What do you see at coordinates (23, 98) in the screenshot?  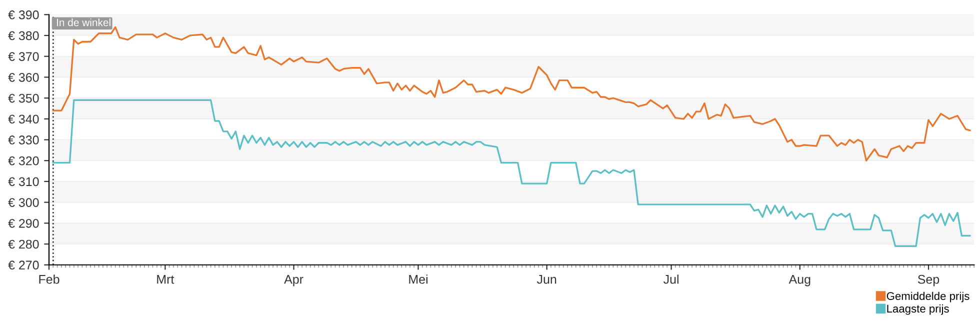 I see `y-tick-label: € 350` at bounding box center [23, 98].